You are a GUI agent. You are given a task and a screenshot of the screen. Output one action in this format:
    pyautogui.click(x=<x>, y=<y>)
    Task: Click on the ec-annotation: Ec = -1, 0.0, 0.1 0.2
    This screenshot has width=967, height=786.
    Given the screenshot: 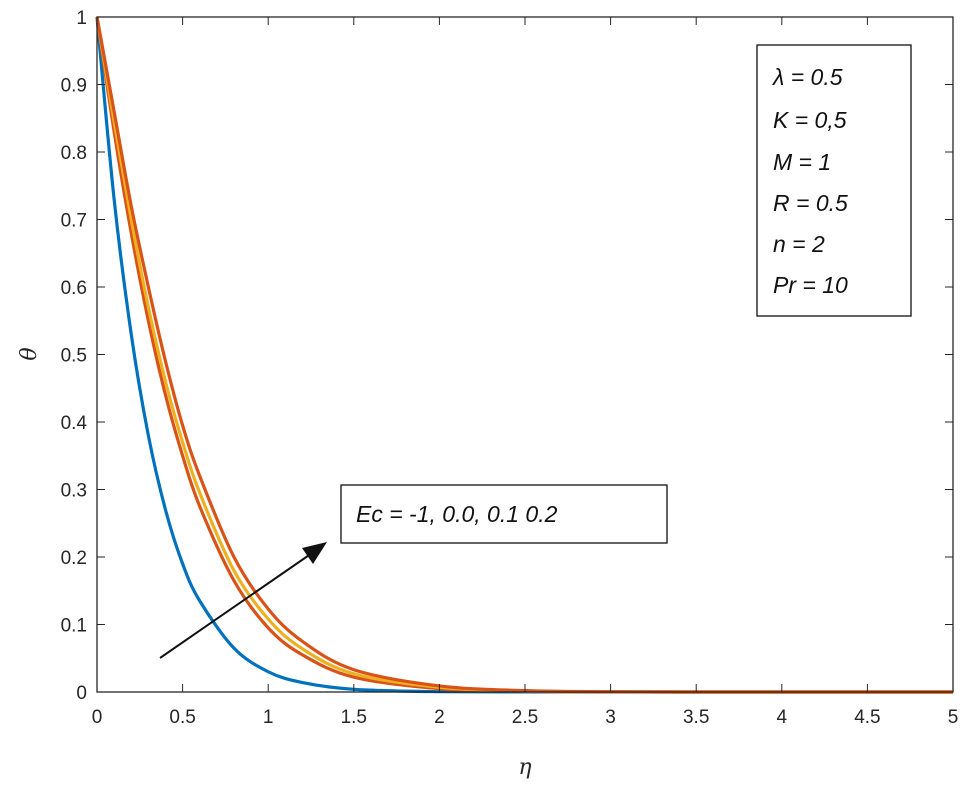 What is the action you would take?
    pyautogui.click(x=413, y=571)
    